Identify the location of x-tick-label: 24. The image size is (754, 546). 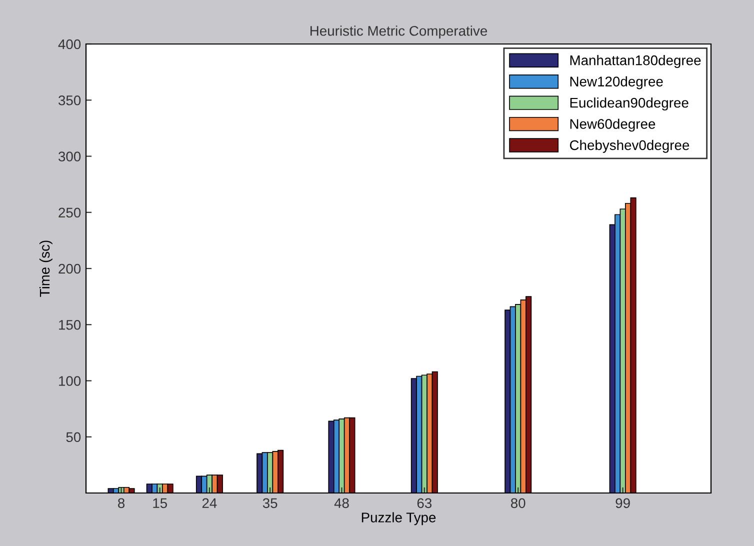
(209, 503).